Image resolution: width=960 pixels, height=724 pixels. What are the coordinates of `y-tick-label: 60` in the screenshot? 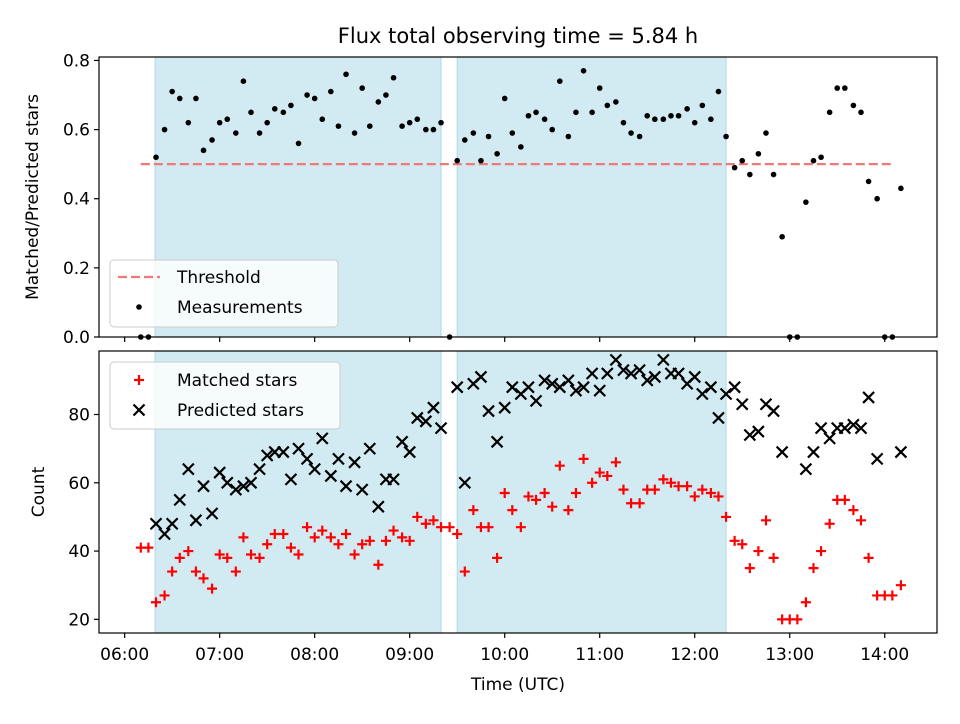 It's located at (79, 484).